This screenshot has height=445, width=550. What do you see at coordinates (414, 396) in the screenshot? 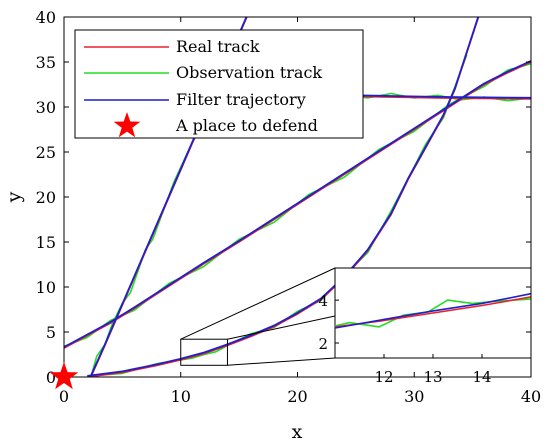
I see `x-tick-label: 30` at bounding box center [414, 396].